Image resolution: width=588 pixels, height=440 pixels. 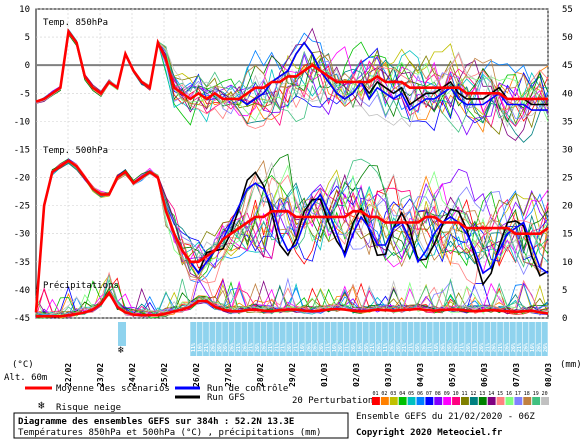 What do you see at coordinates (445, 417) in the screenshot?
I see `run-credit: Ensemble GEFS du 21/02/2020 - 06Z` at bounding box center [445, 417].